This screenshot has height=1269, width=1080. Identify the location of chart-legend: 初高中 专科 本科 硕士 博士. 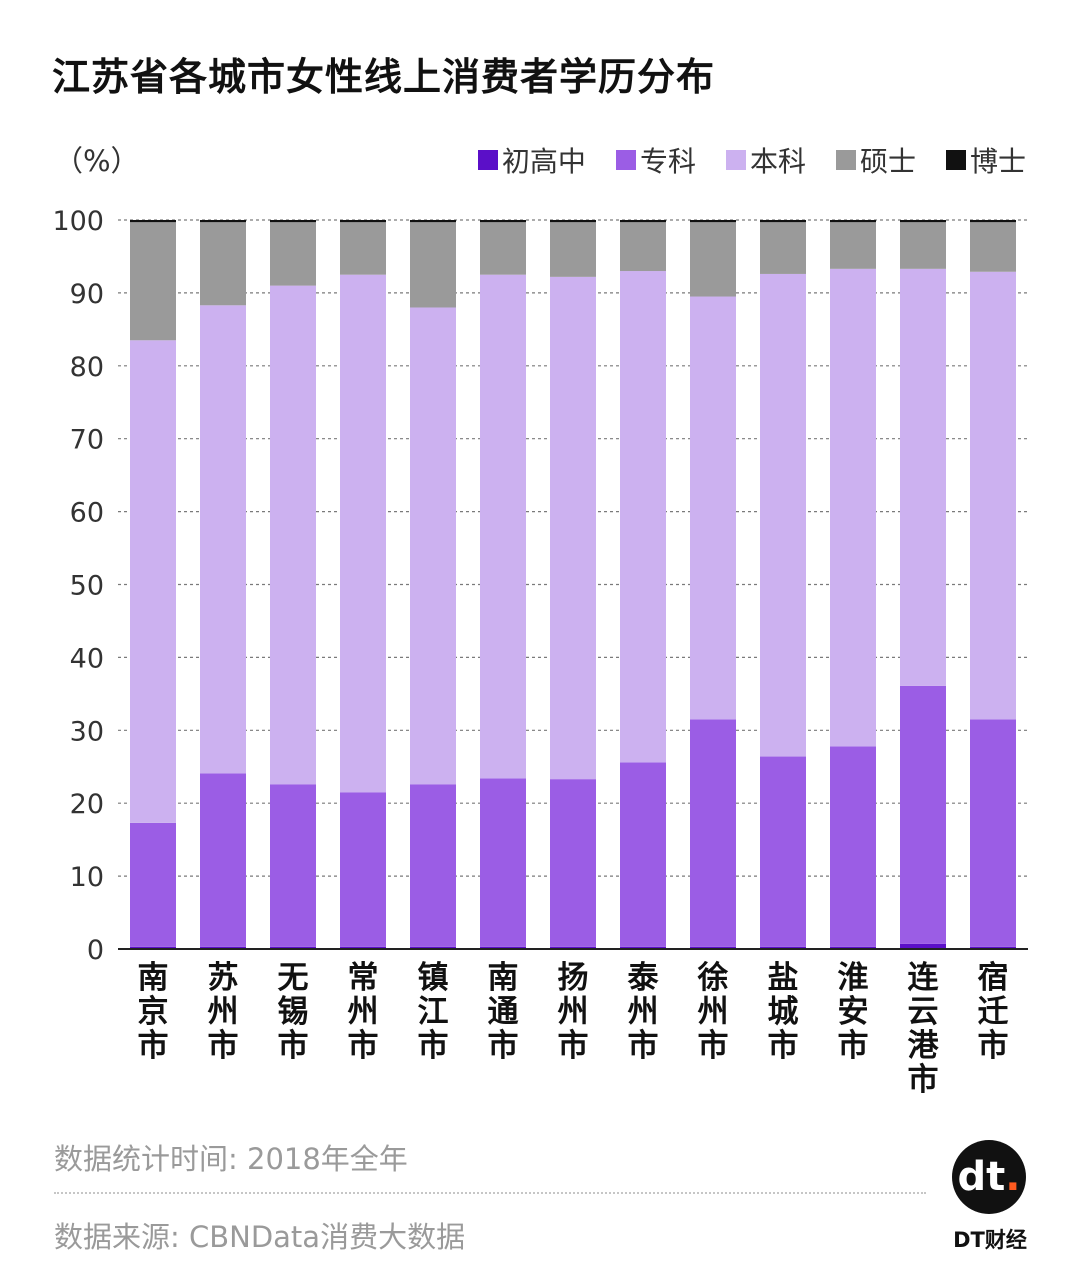
(751, 160).